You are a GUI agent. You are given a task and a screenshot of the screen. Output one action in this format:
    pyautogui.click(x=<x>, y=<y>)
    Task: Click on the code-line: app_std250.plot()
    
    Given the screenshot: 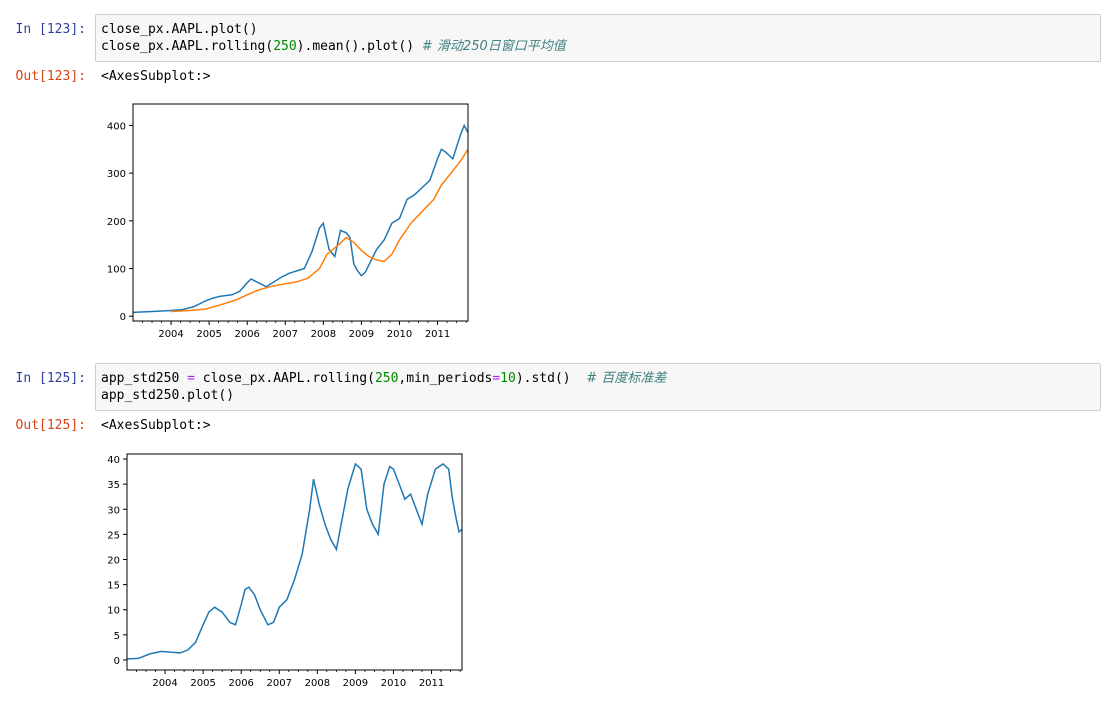 What is the action you would take?
    pyautogui.click(x=598, y=395)
    